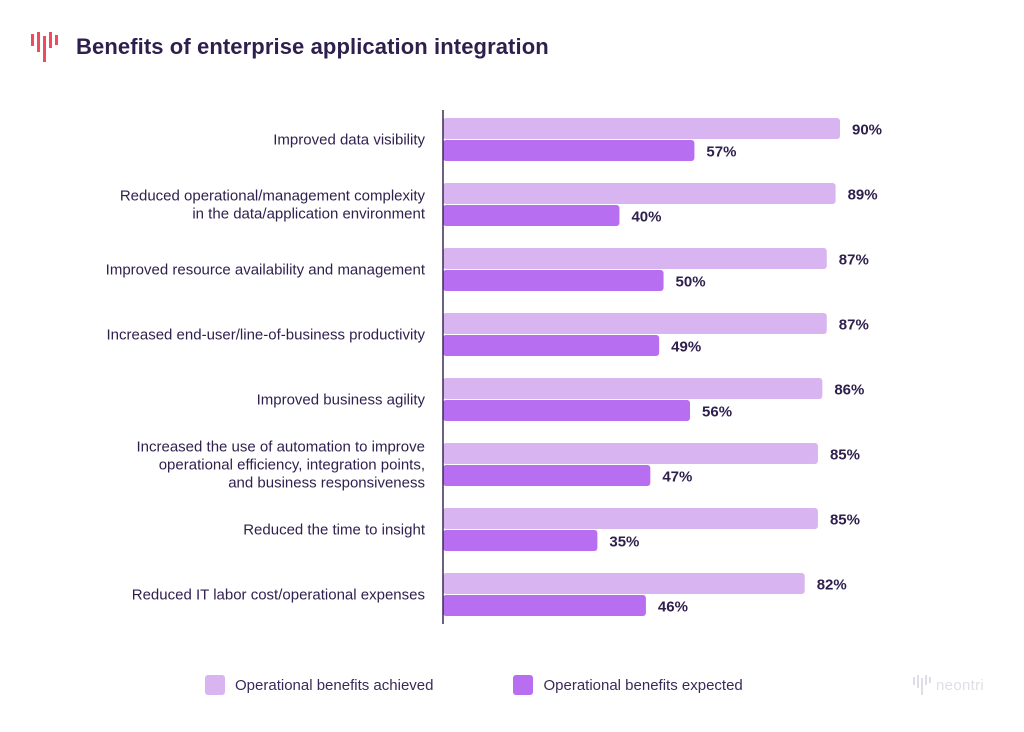  What do you see at coordinates (646, 217) in the screenshot?
I see `data-label-expected: 40%` at bounding box center [646, 217].